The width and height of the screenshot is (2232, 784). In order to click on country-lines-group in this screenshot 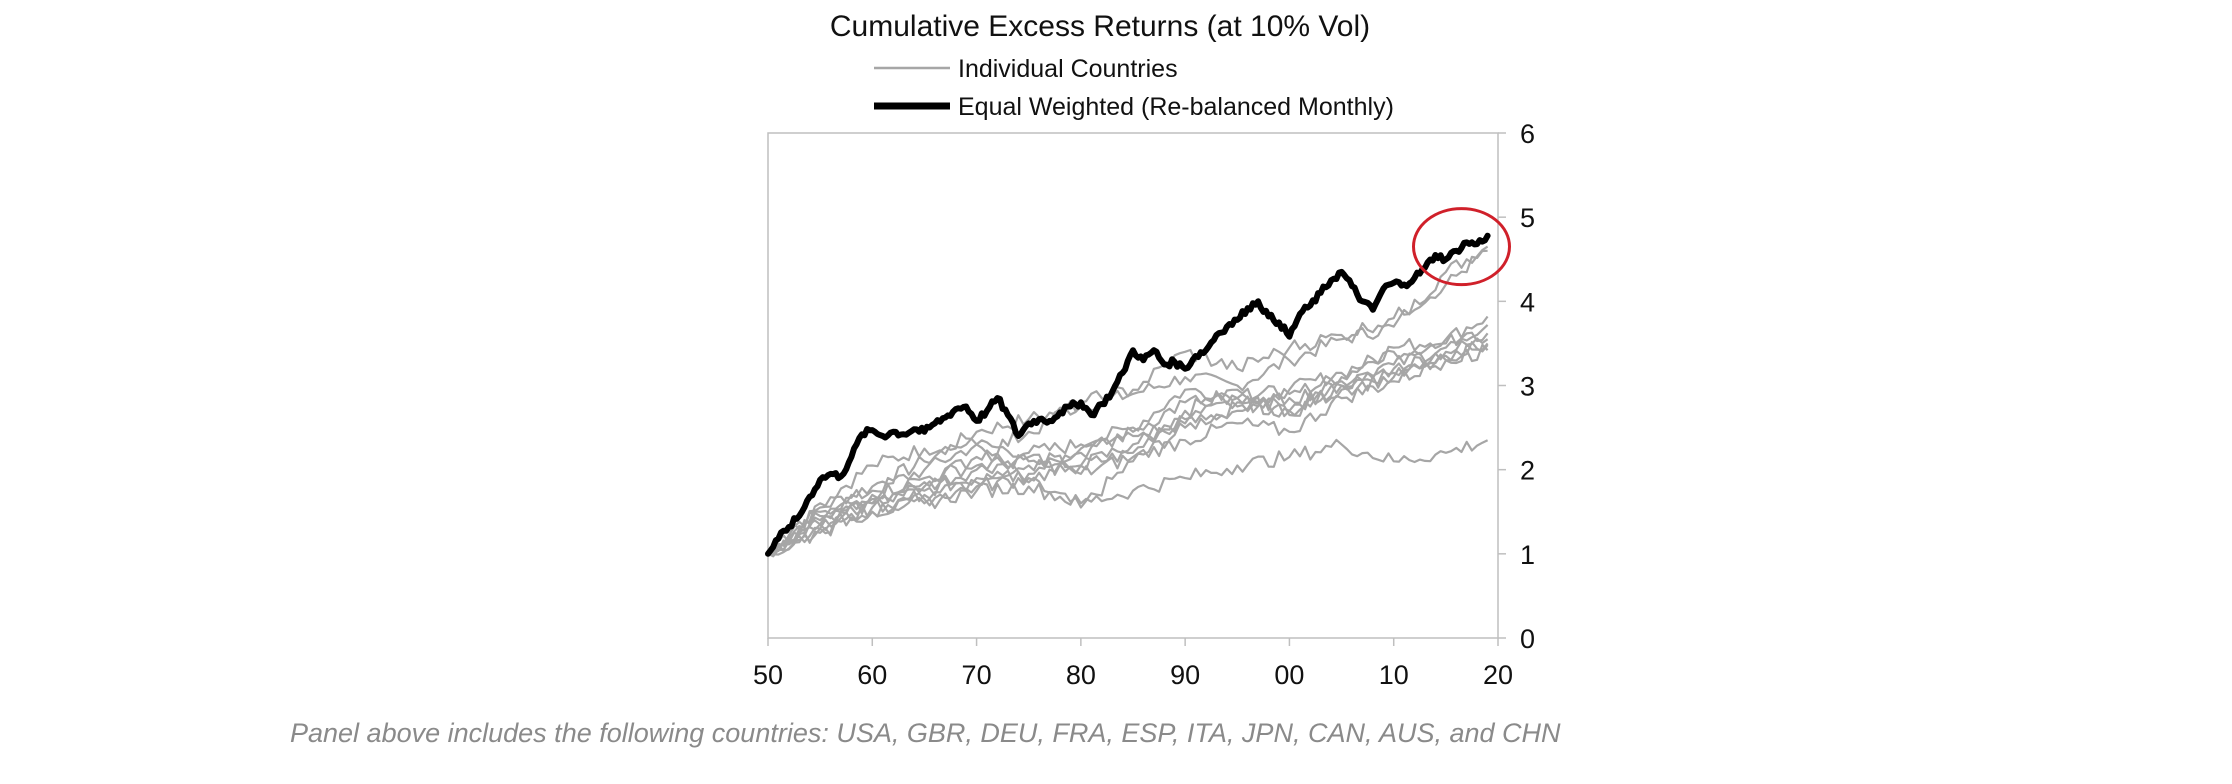, I will do `click(1128, 401)`.